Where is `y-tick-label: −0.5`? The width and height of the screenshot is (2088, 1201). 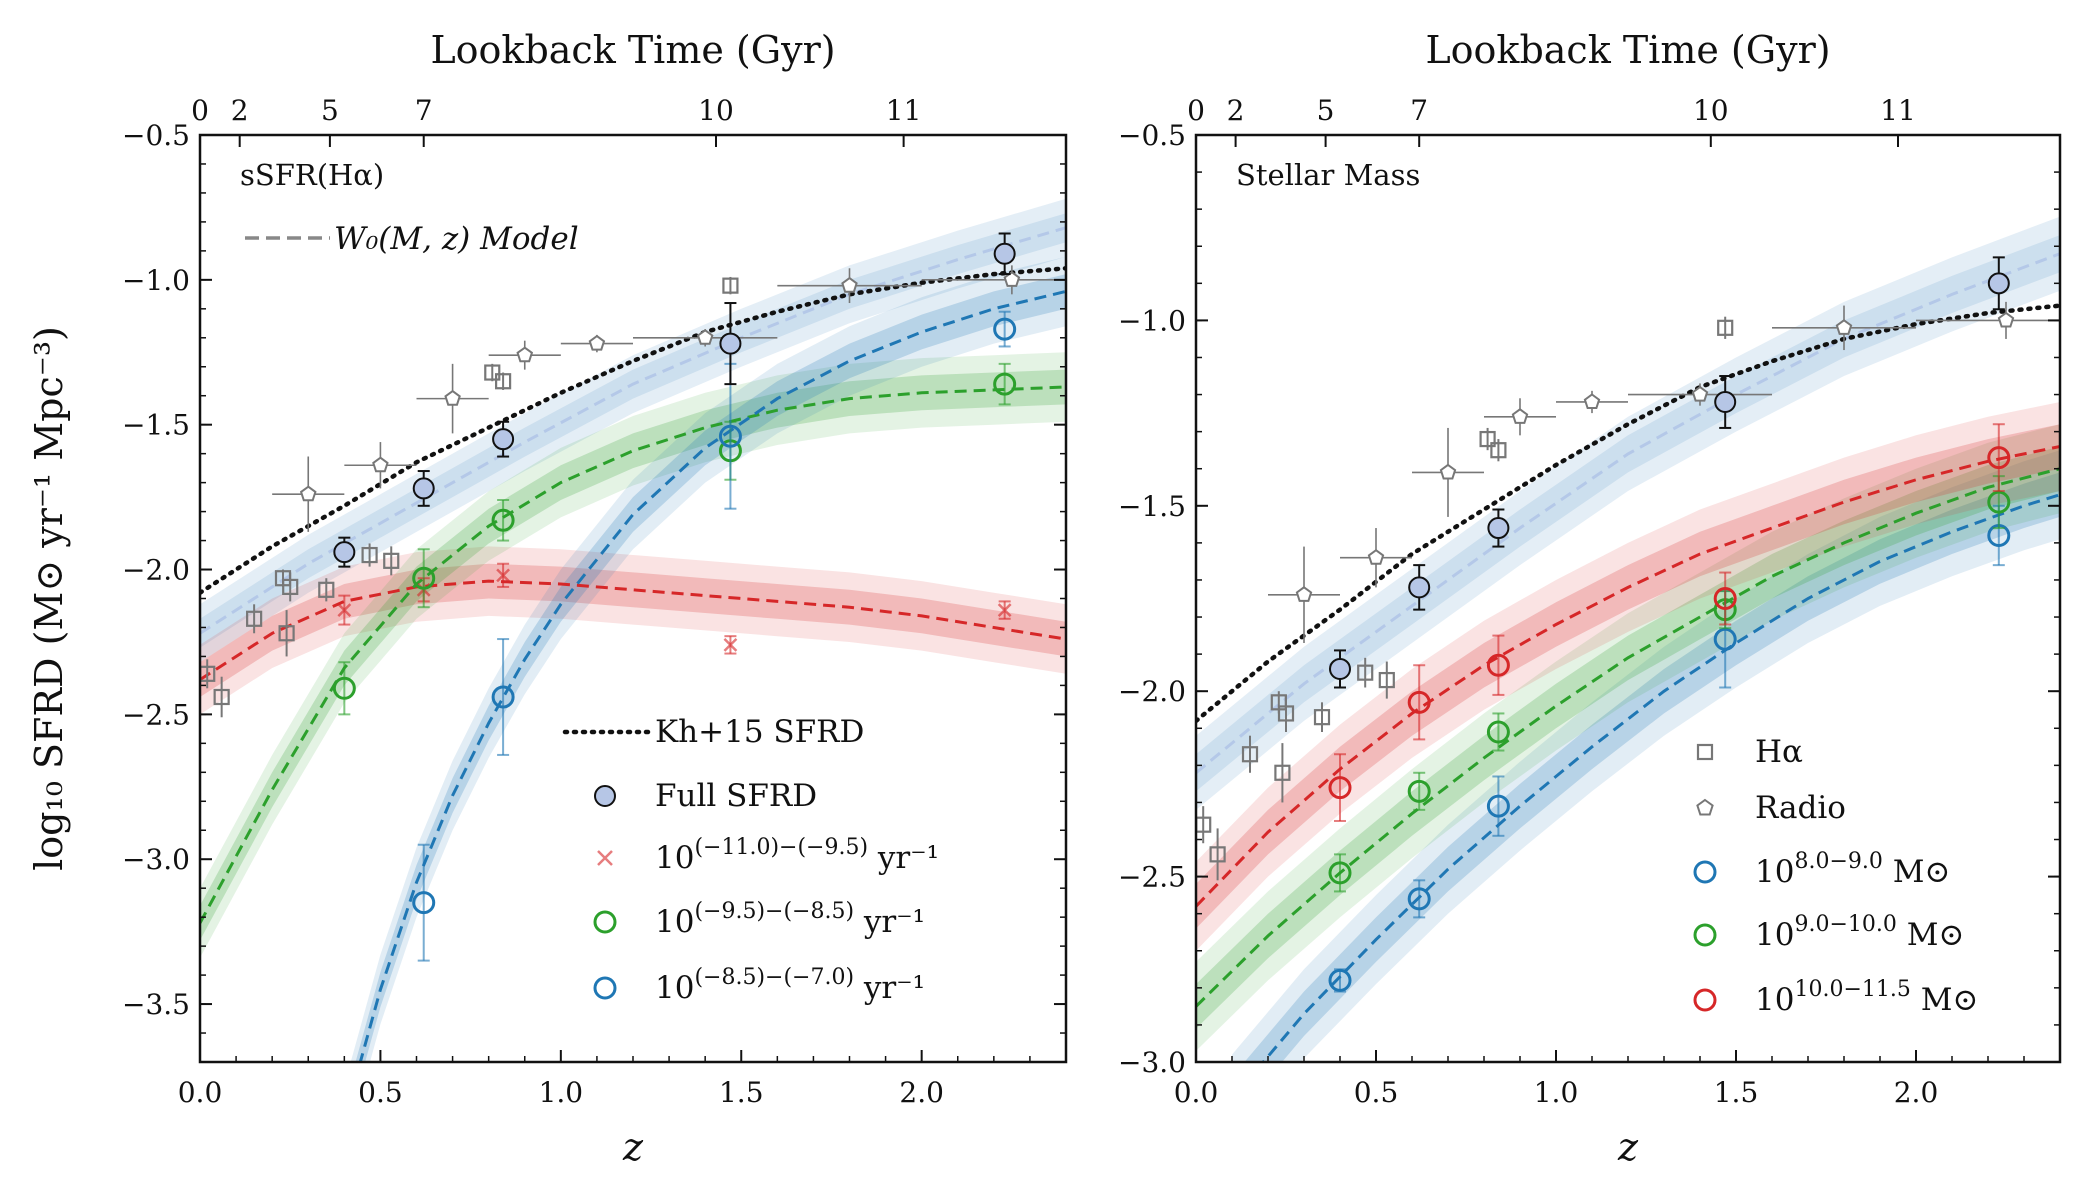 y-tick-label: −0.5 is located at coordinates (156, 135).